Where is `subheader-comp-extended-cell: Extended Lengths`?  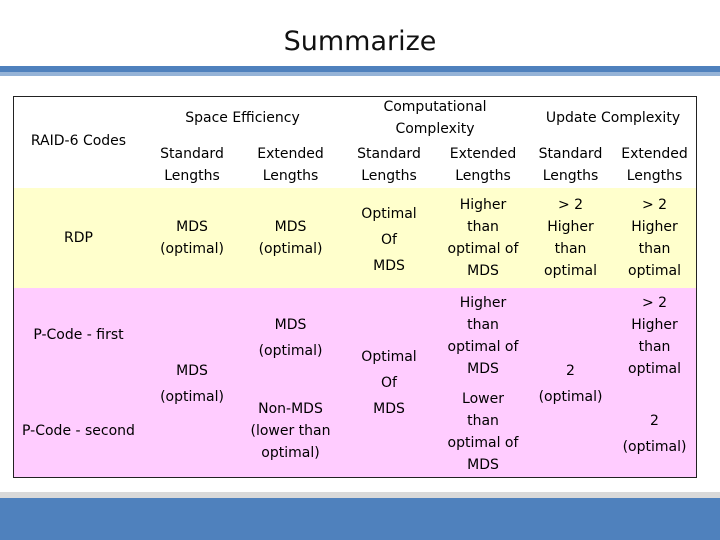
subheader-comp-extended-cell: Extended Lengths is located at coordinates (483, 164).